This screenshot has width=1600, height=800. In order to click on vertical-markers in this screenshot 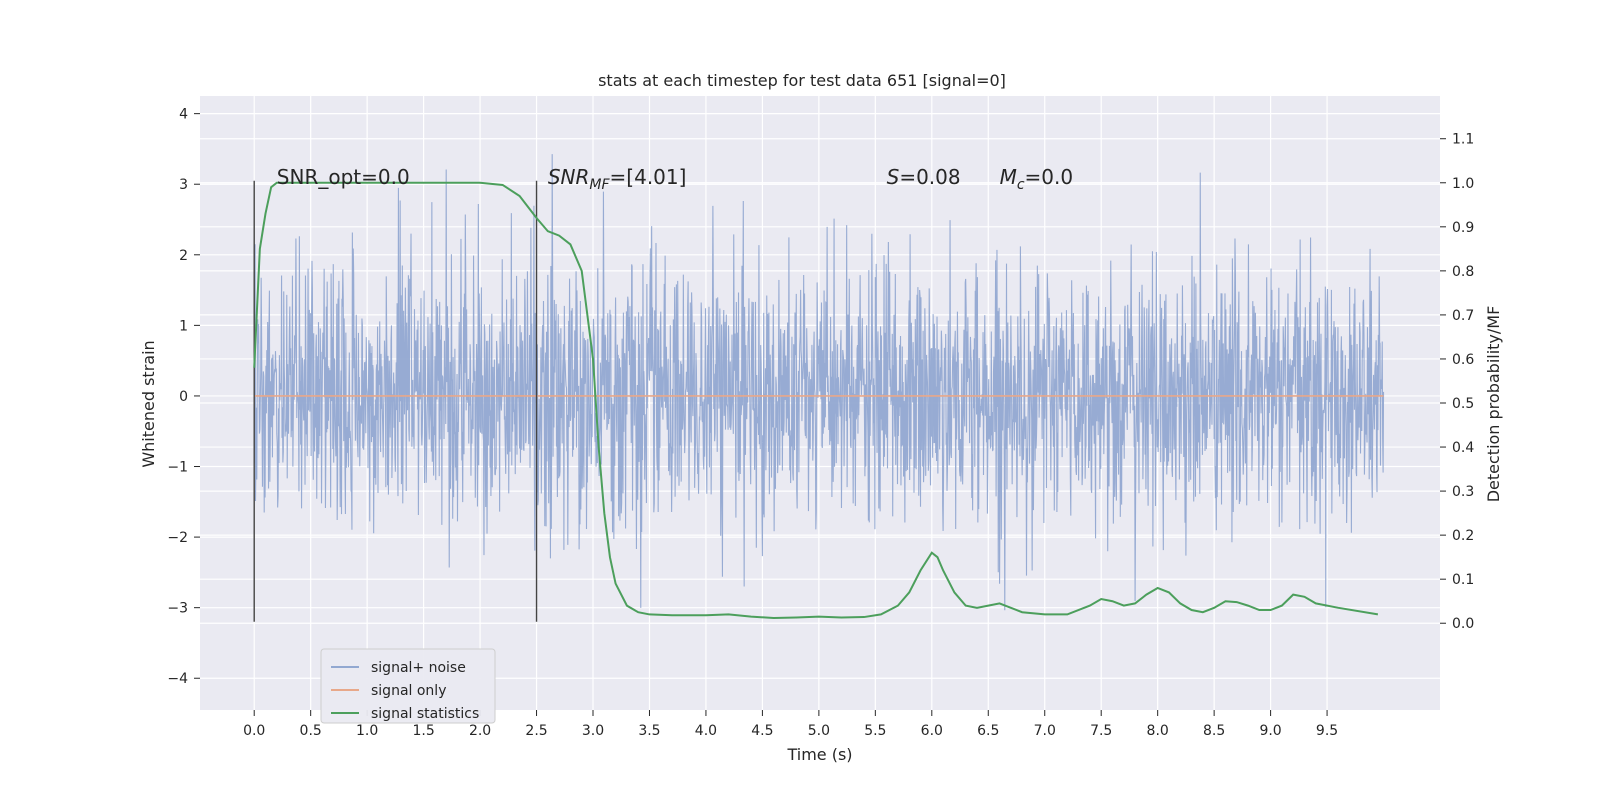, I will do `click(395, 401)`.